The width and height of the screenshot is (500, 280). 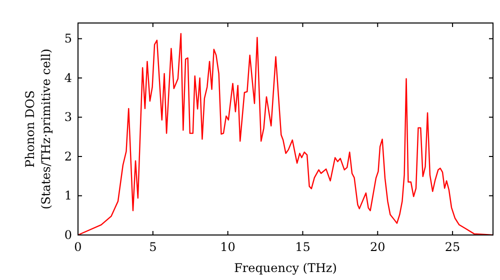 I want to click on y-tick-label: 1, so click(x=68, y=195).